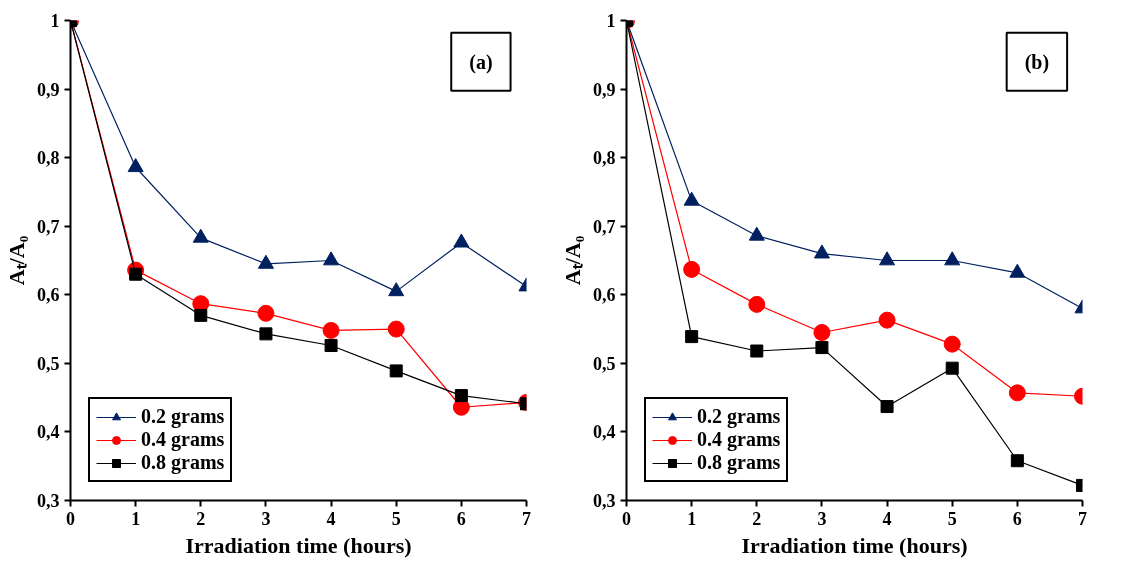 This screenshot has height=569, width=1122. What do you see at coordinates (1037, 62) in the screenshot?
I see `annotation: (b)` at bounding box center [1037, 62].